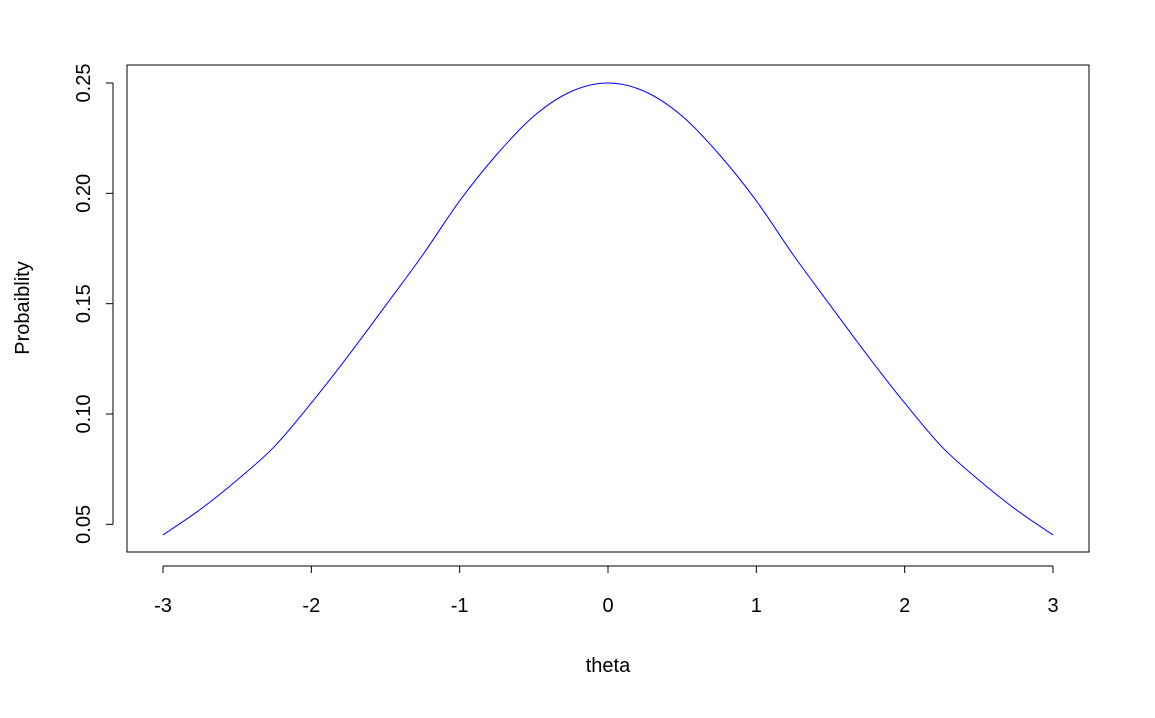 The height and width of the screenshot is (718, 1155). What do you see at coordinates (163, 606) in the screenshot?
I see `x-tick-label: -3` at bounding box center [163, 606].